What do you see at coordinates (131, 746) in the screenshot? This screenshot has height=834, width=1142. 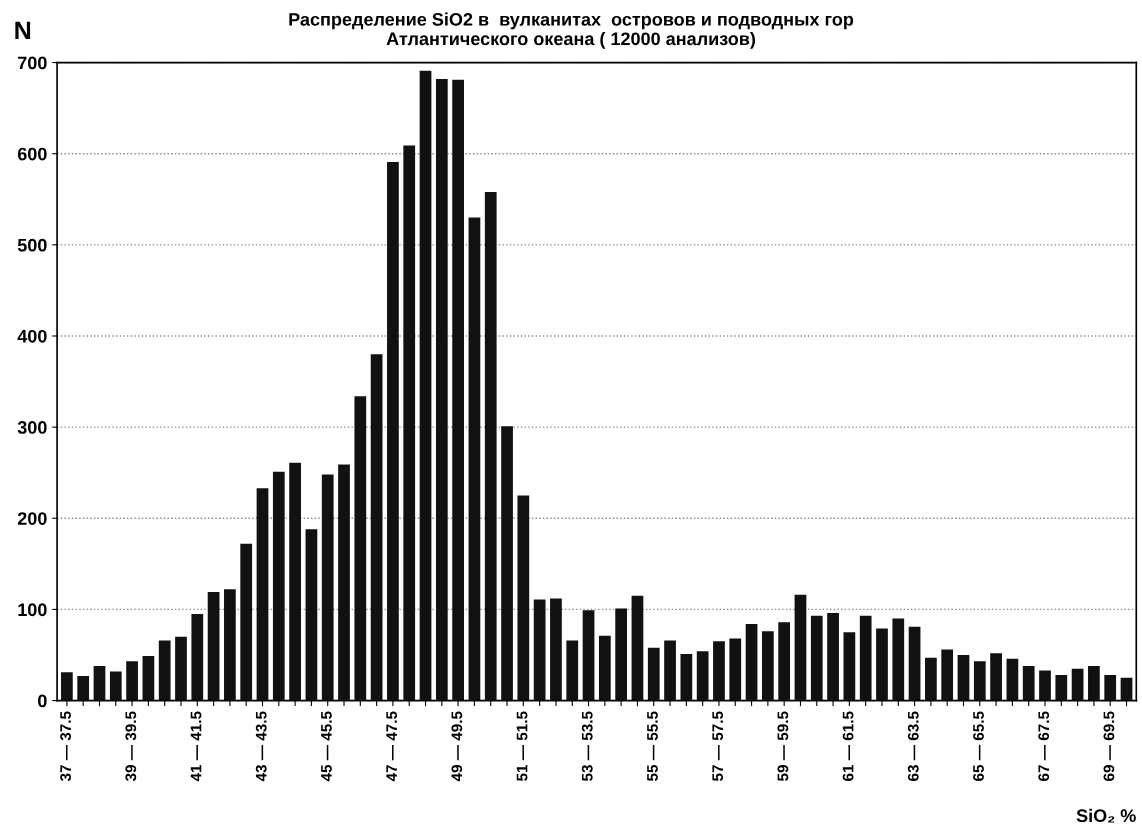 I see `x-tick-label: 39 — 39.5` at bounding box center [131, 746].